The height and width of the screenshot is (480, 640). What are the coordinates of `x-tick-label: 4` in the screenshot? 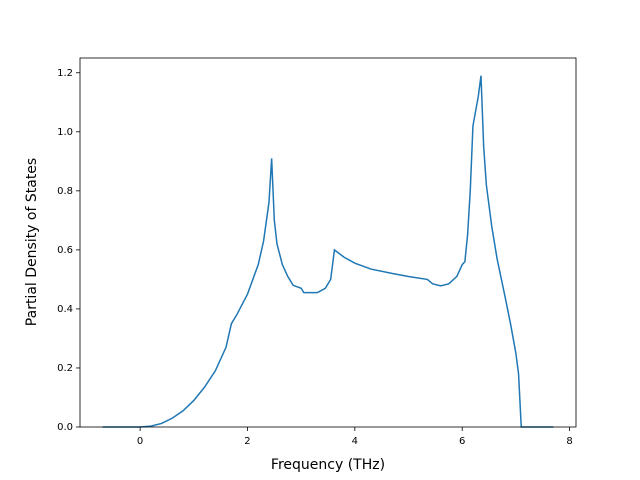 It's located at (355, 441).